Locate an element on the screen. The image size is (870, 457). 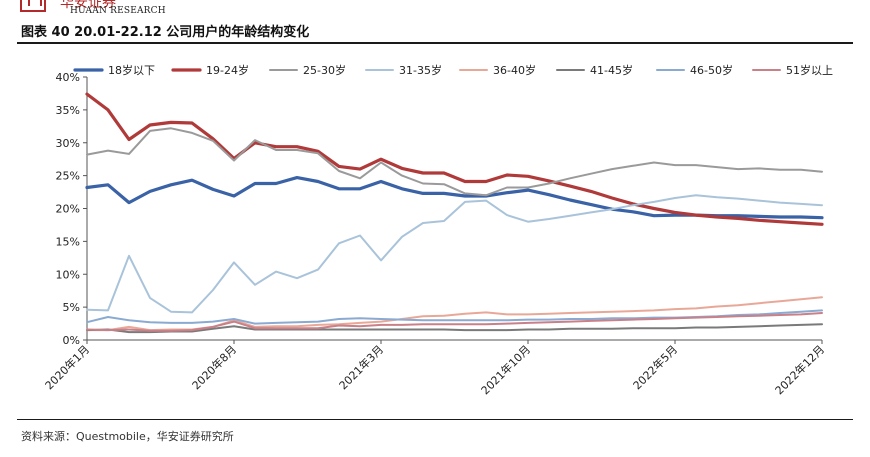
legend-item: 18岁以下 is located at coordinates (114, 70).